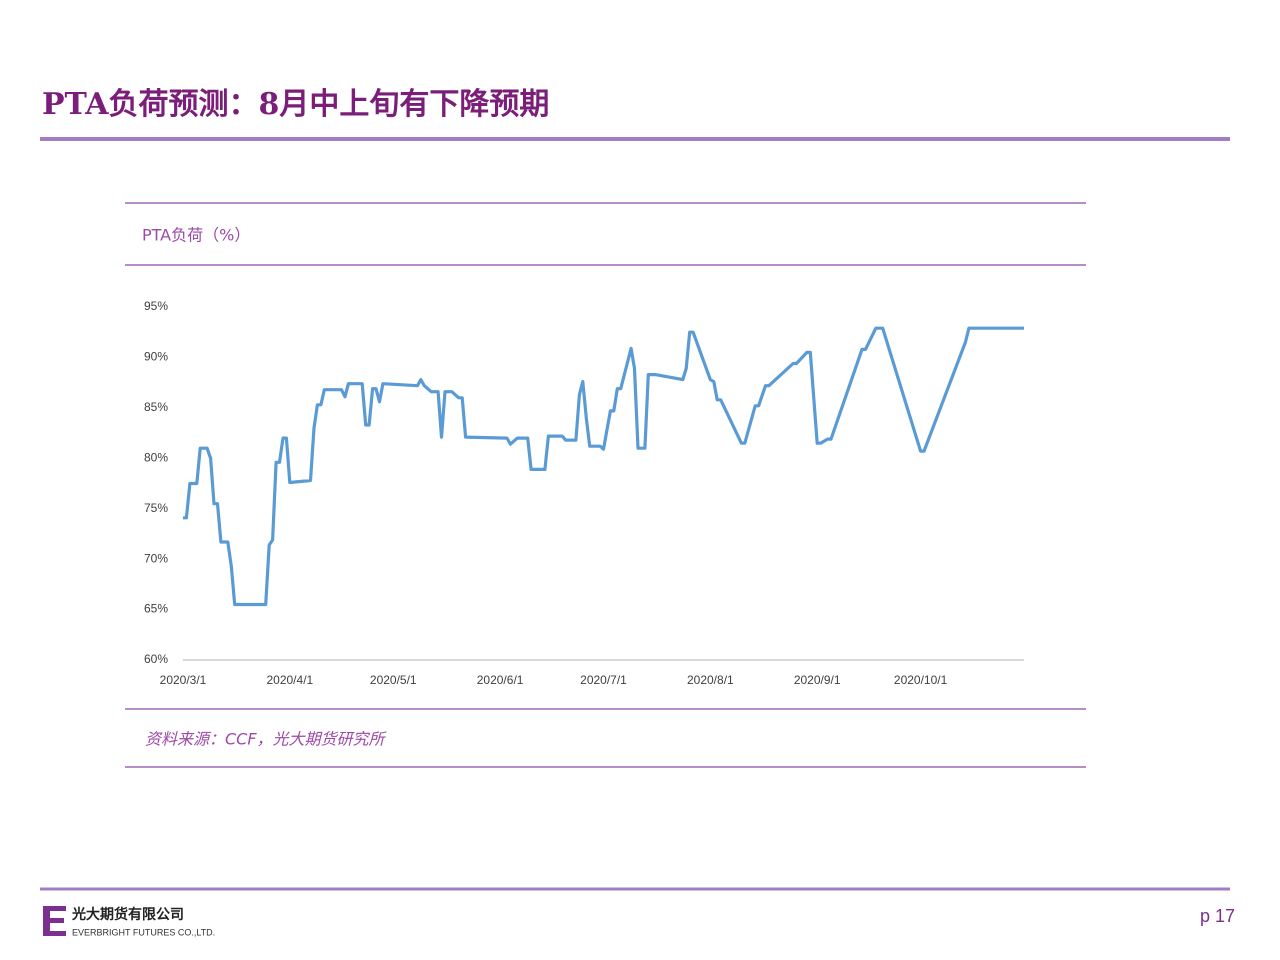  What do you see at coordinates (196, 235) in the screenshot?
I see `chart-title: PTA负荷（%）` at bounding box center [196, 235].